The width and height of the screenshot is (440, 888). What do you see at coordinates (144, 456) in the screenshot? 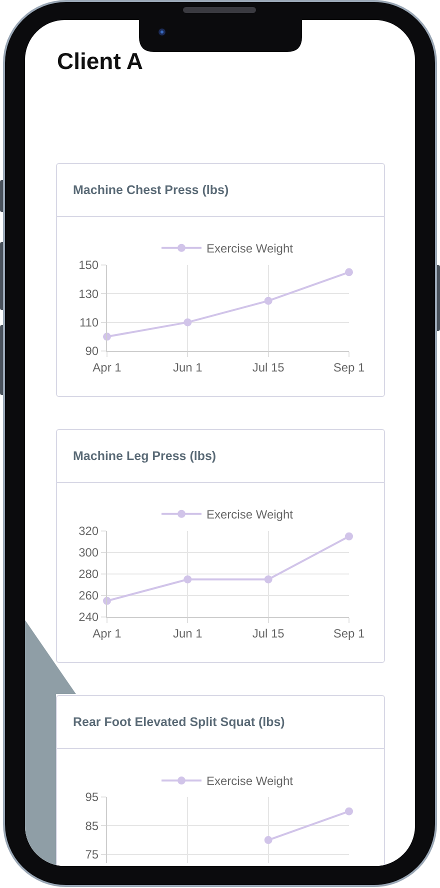
I see `chart-title: Machine Leg Press (lbs)` at bounding box center [144, 456].